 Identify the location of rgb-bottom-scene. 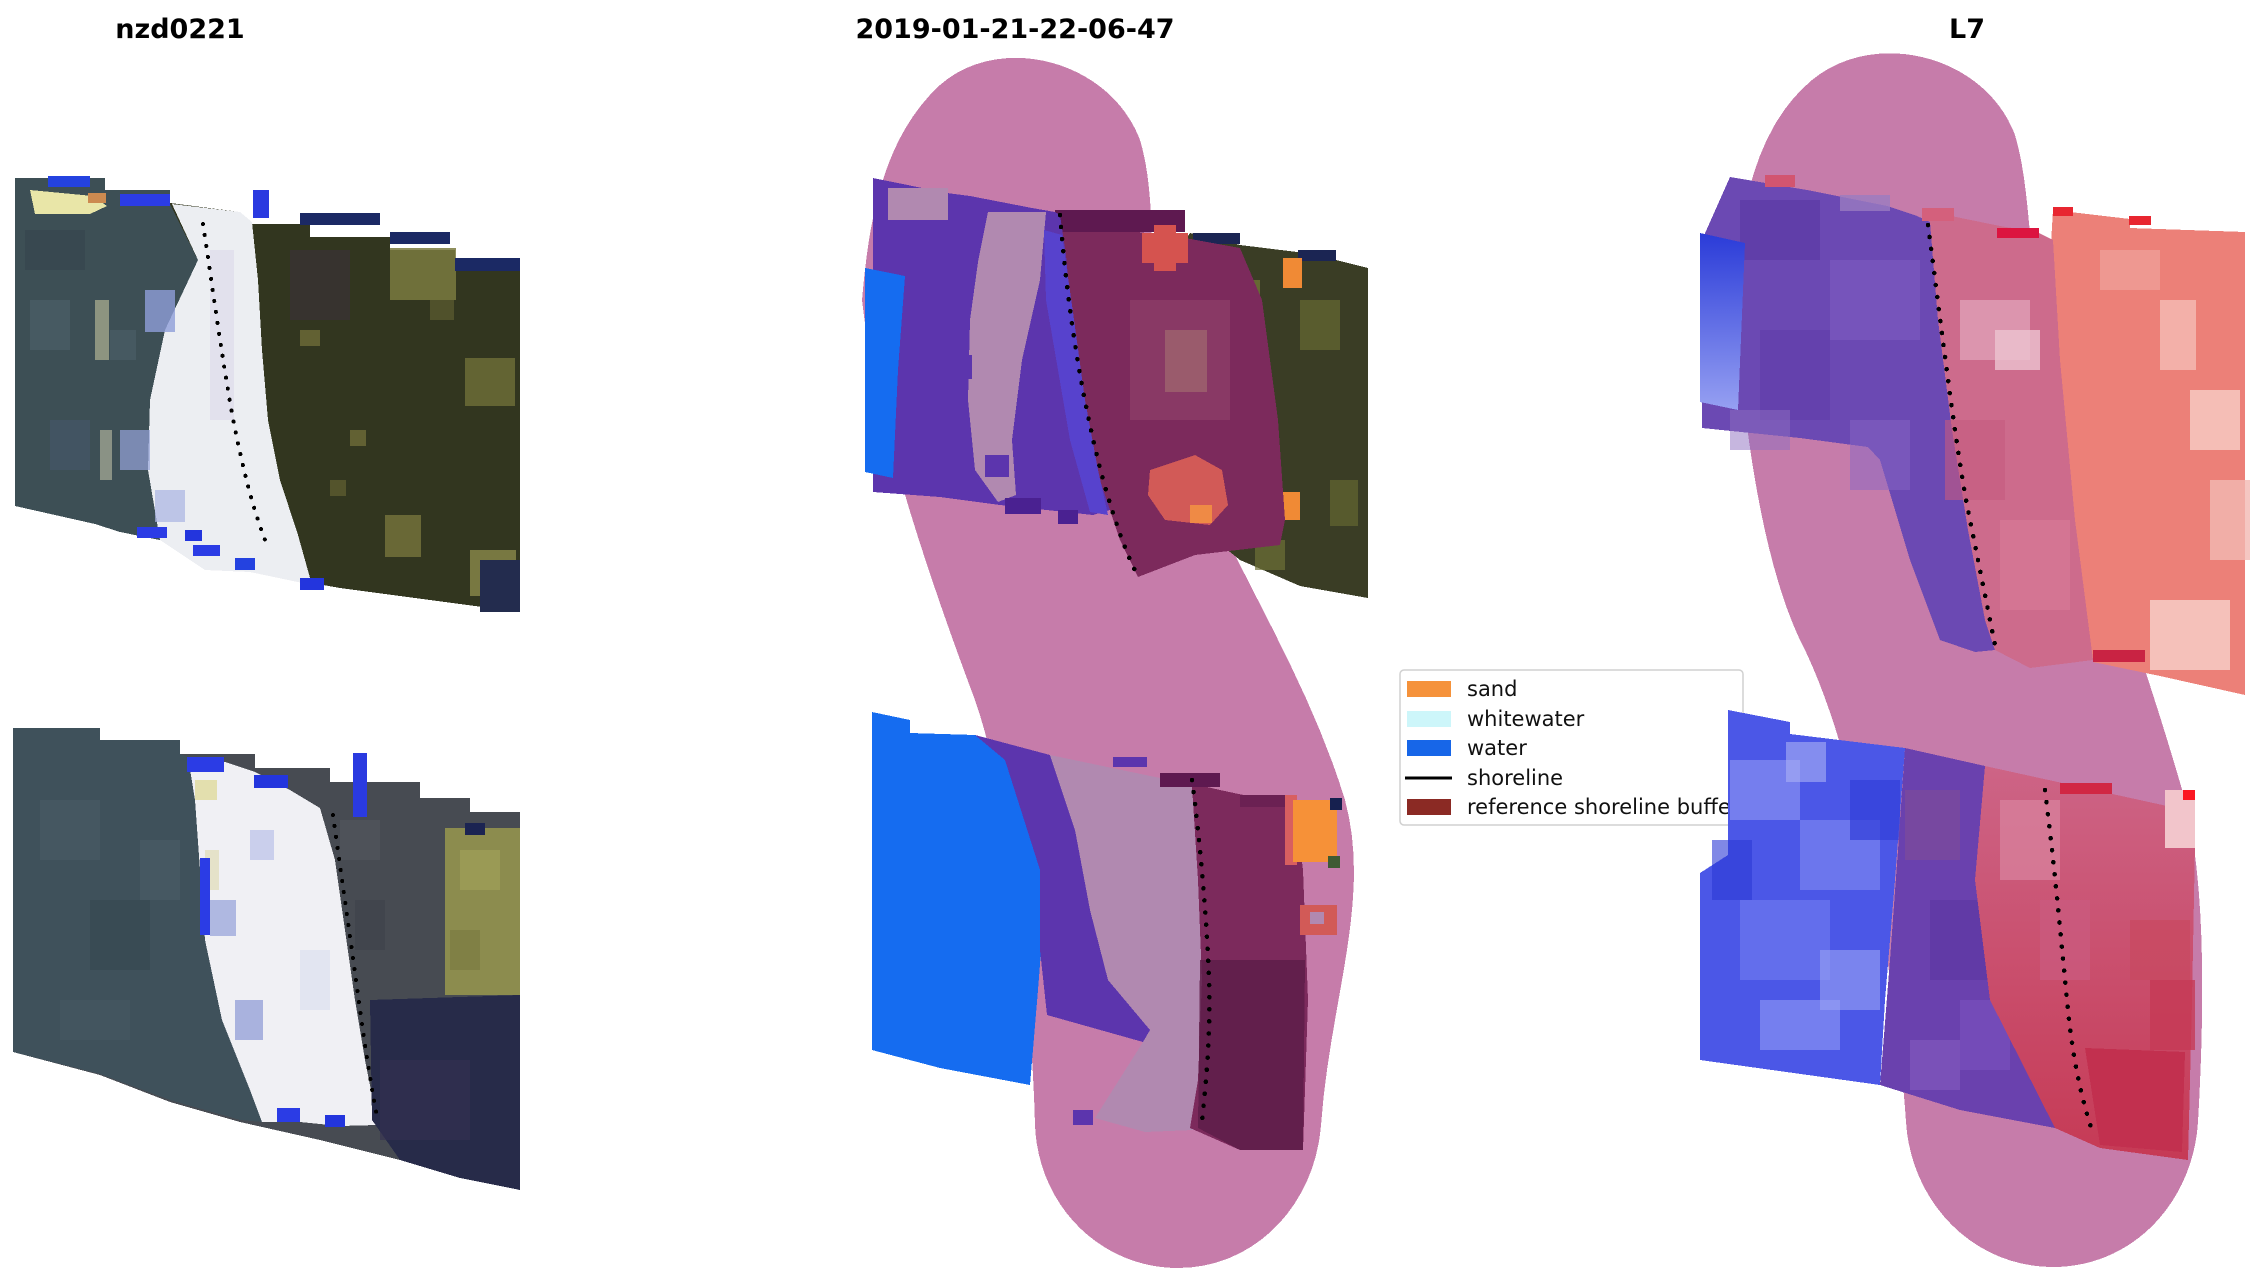
(266, 959).